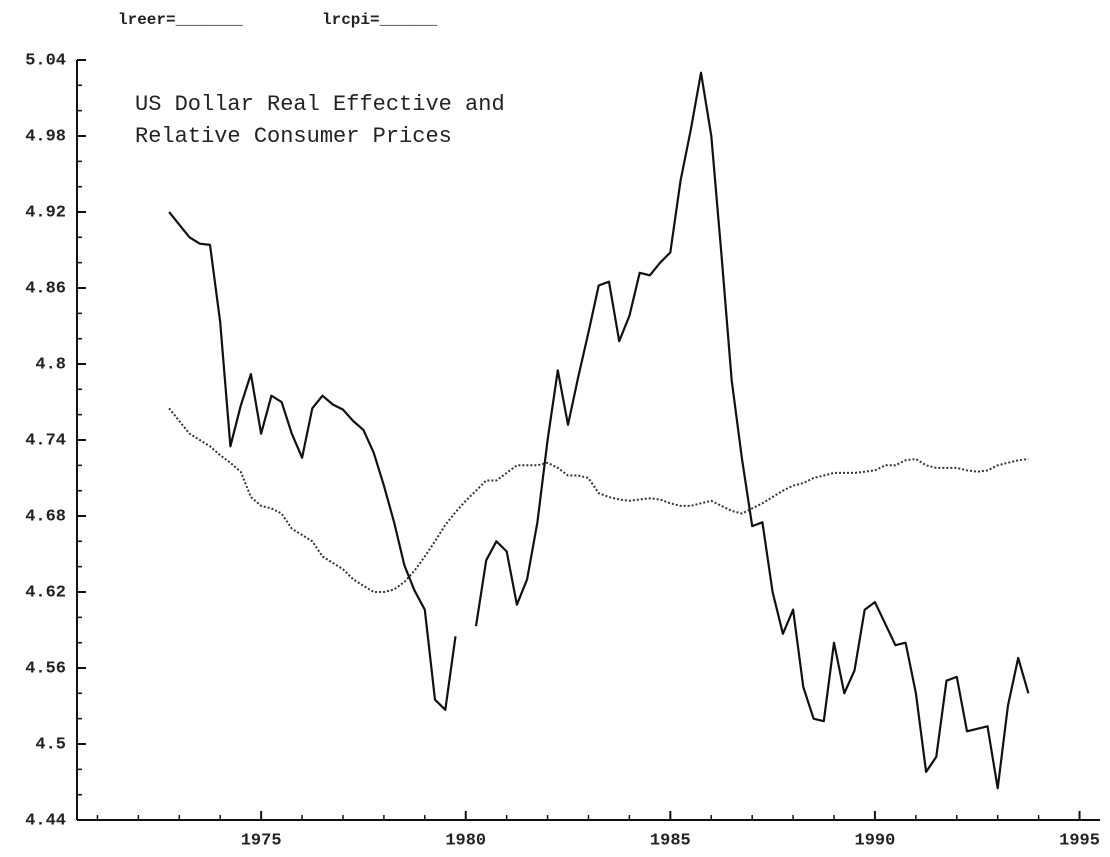 The height and width of the screenshot is (857, 1110). Describe the element at coordinates (875, 840) in the screenshot. I see `x-tick-label: 1990` at that location.